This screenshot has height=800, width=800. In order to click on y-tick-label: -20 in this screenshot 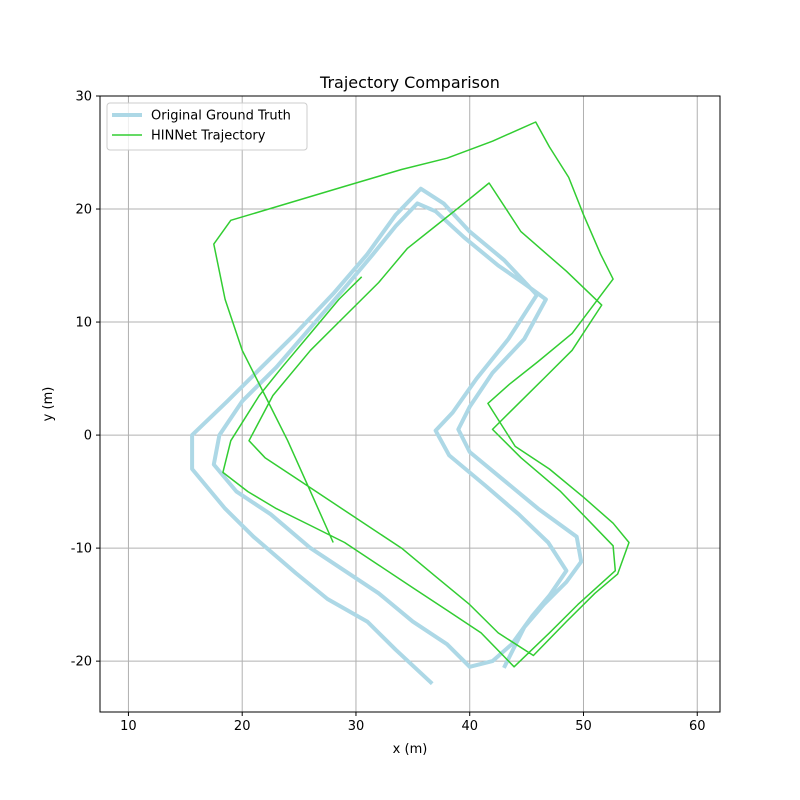, I will do `click(81, 662)`.